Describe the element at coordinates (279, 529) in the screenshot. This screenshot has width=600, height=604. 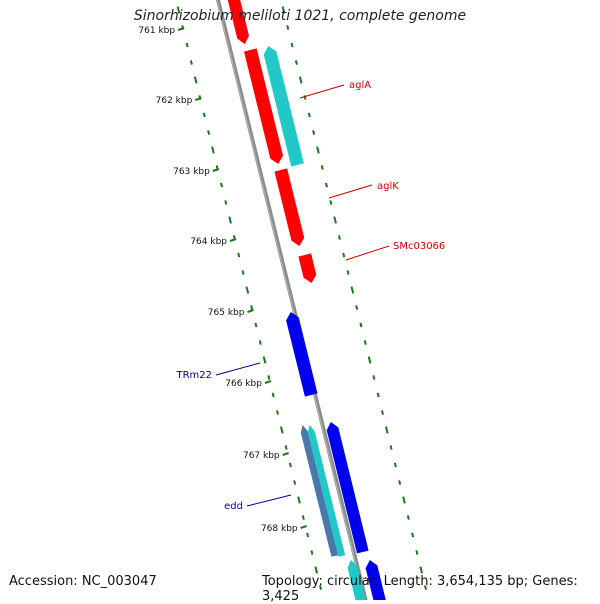
I see `scale-label: 768 kbp` at that location.